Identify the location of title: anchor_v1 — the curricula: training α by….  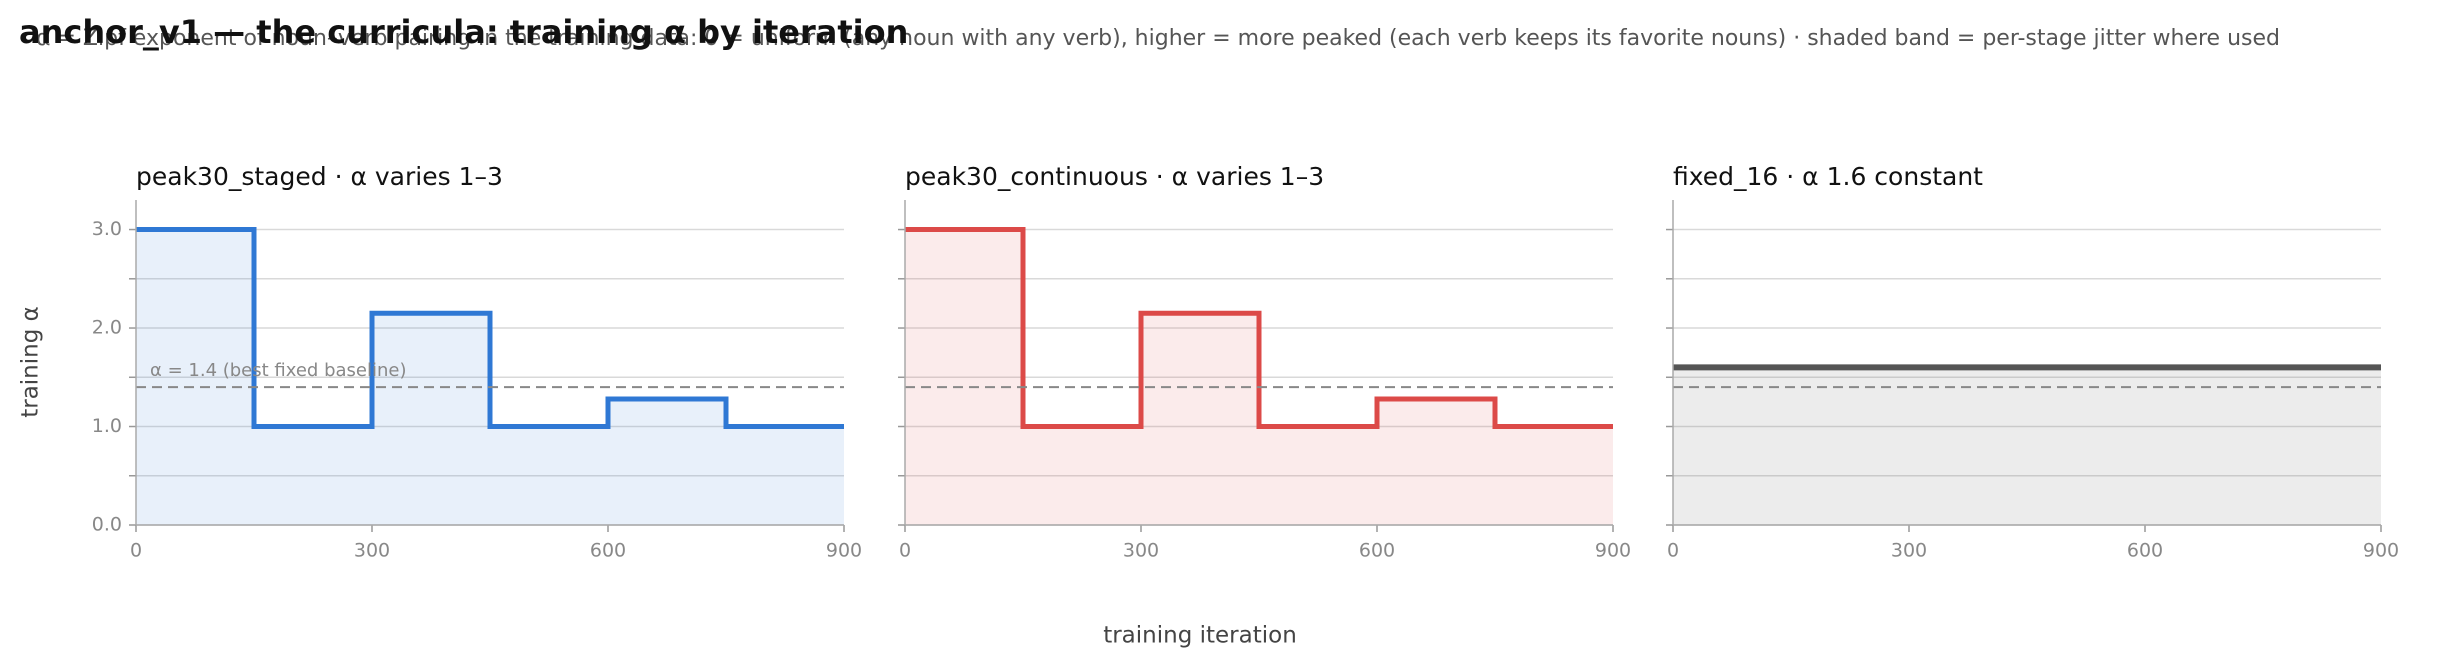
(463, 32).